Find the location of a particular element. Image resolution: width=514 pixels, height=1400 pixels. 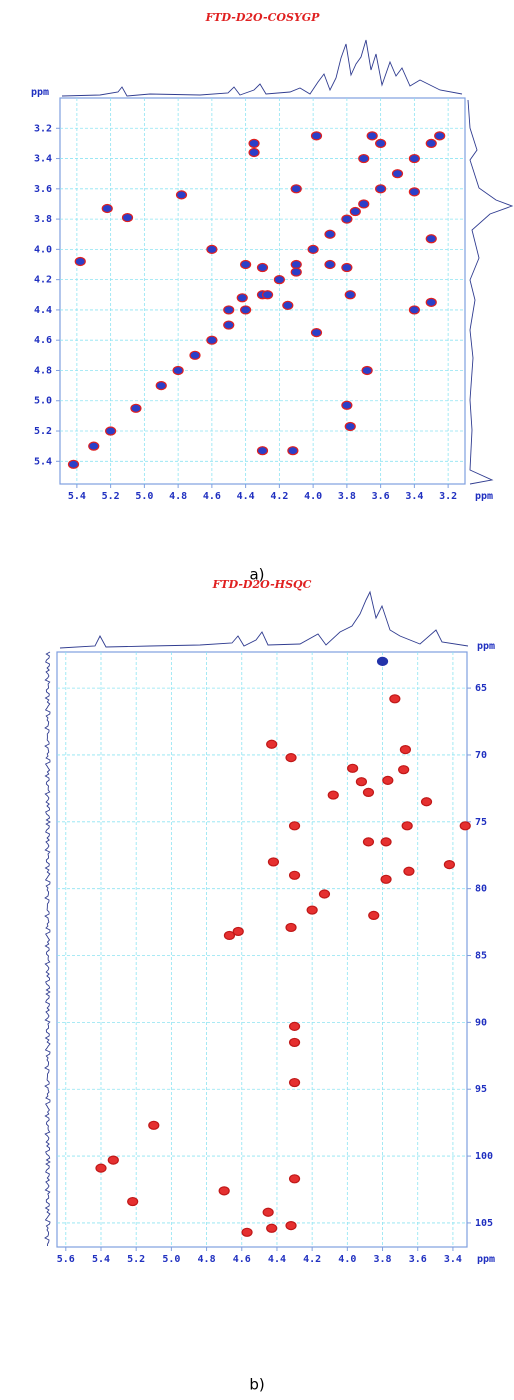

y-axis-label: ppm is located at coordinates (40, 92).